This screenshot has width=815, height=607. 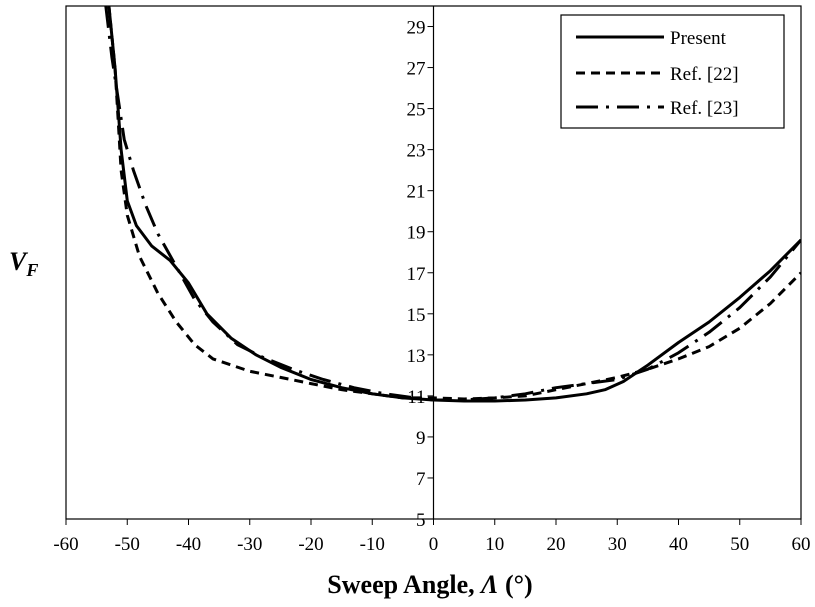 I want to click on y-tick-label: 29, so click(x=416, y=28).